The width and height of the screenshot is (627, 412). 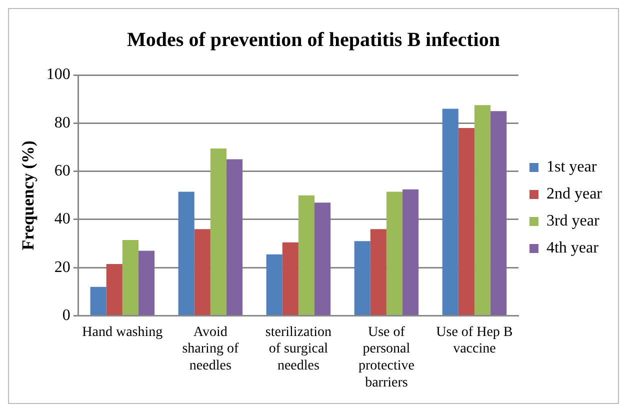 What do you see at coordinates (62, 219) in the screenshot?
I see `y-tick-label: 40` at bounding box center [62, 219].